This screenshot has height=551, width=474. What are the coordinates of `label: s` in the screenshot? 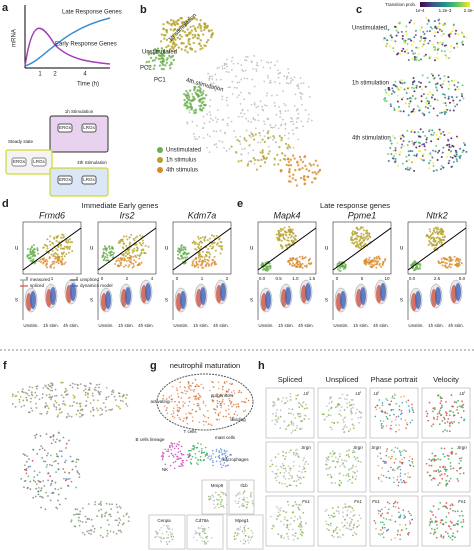 It's located at (326, 301).